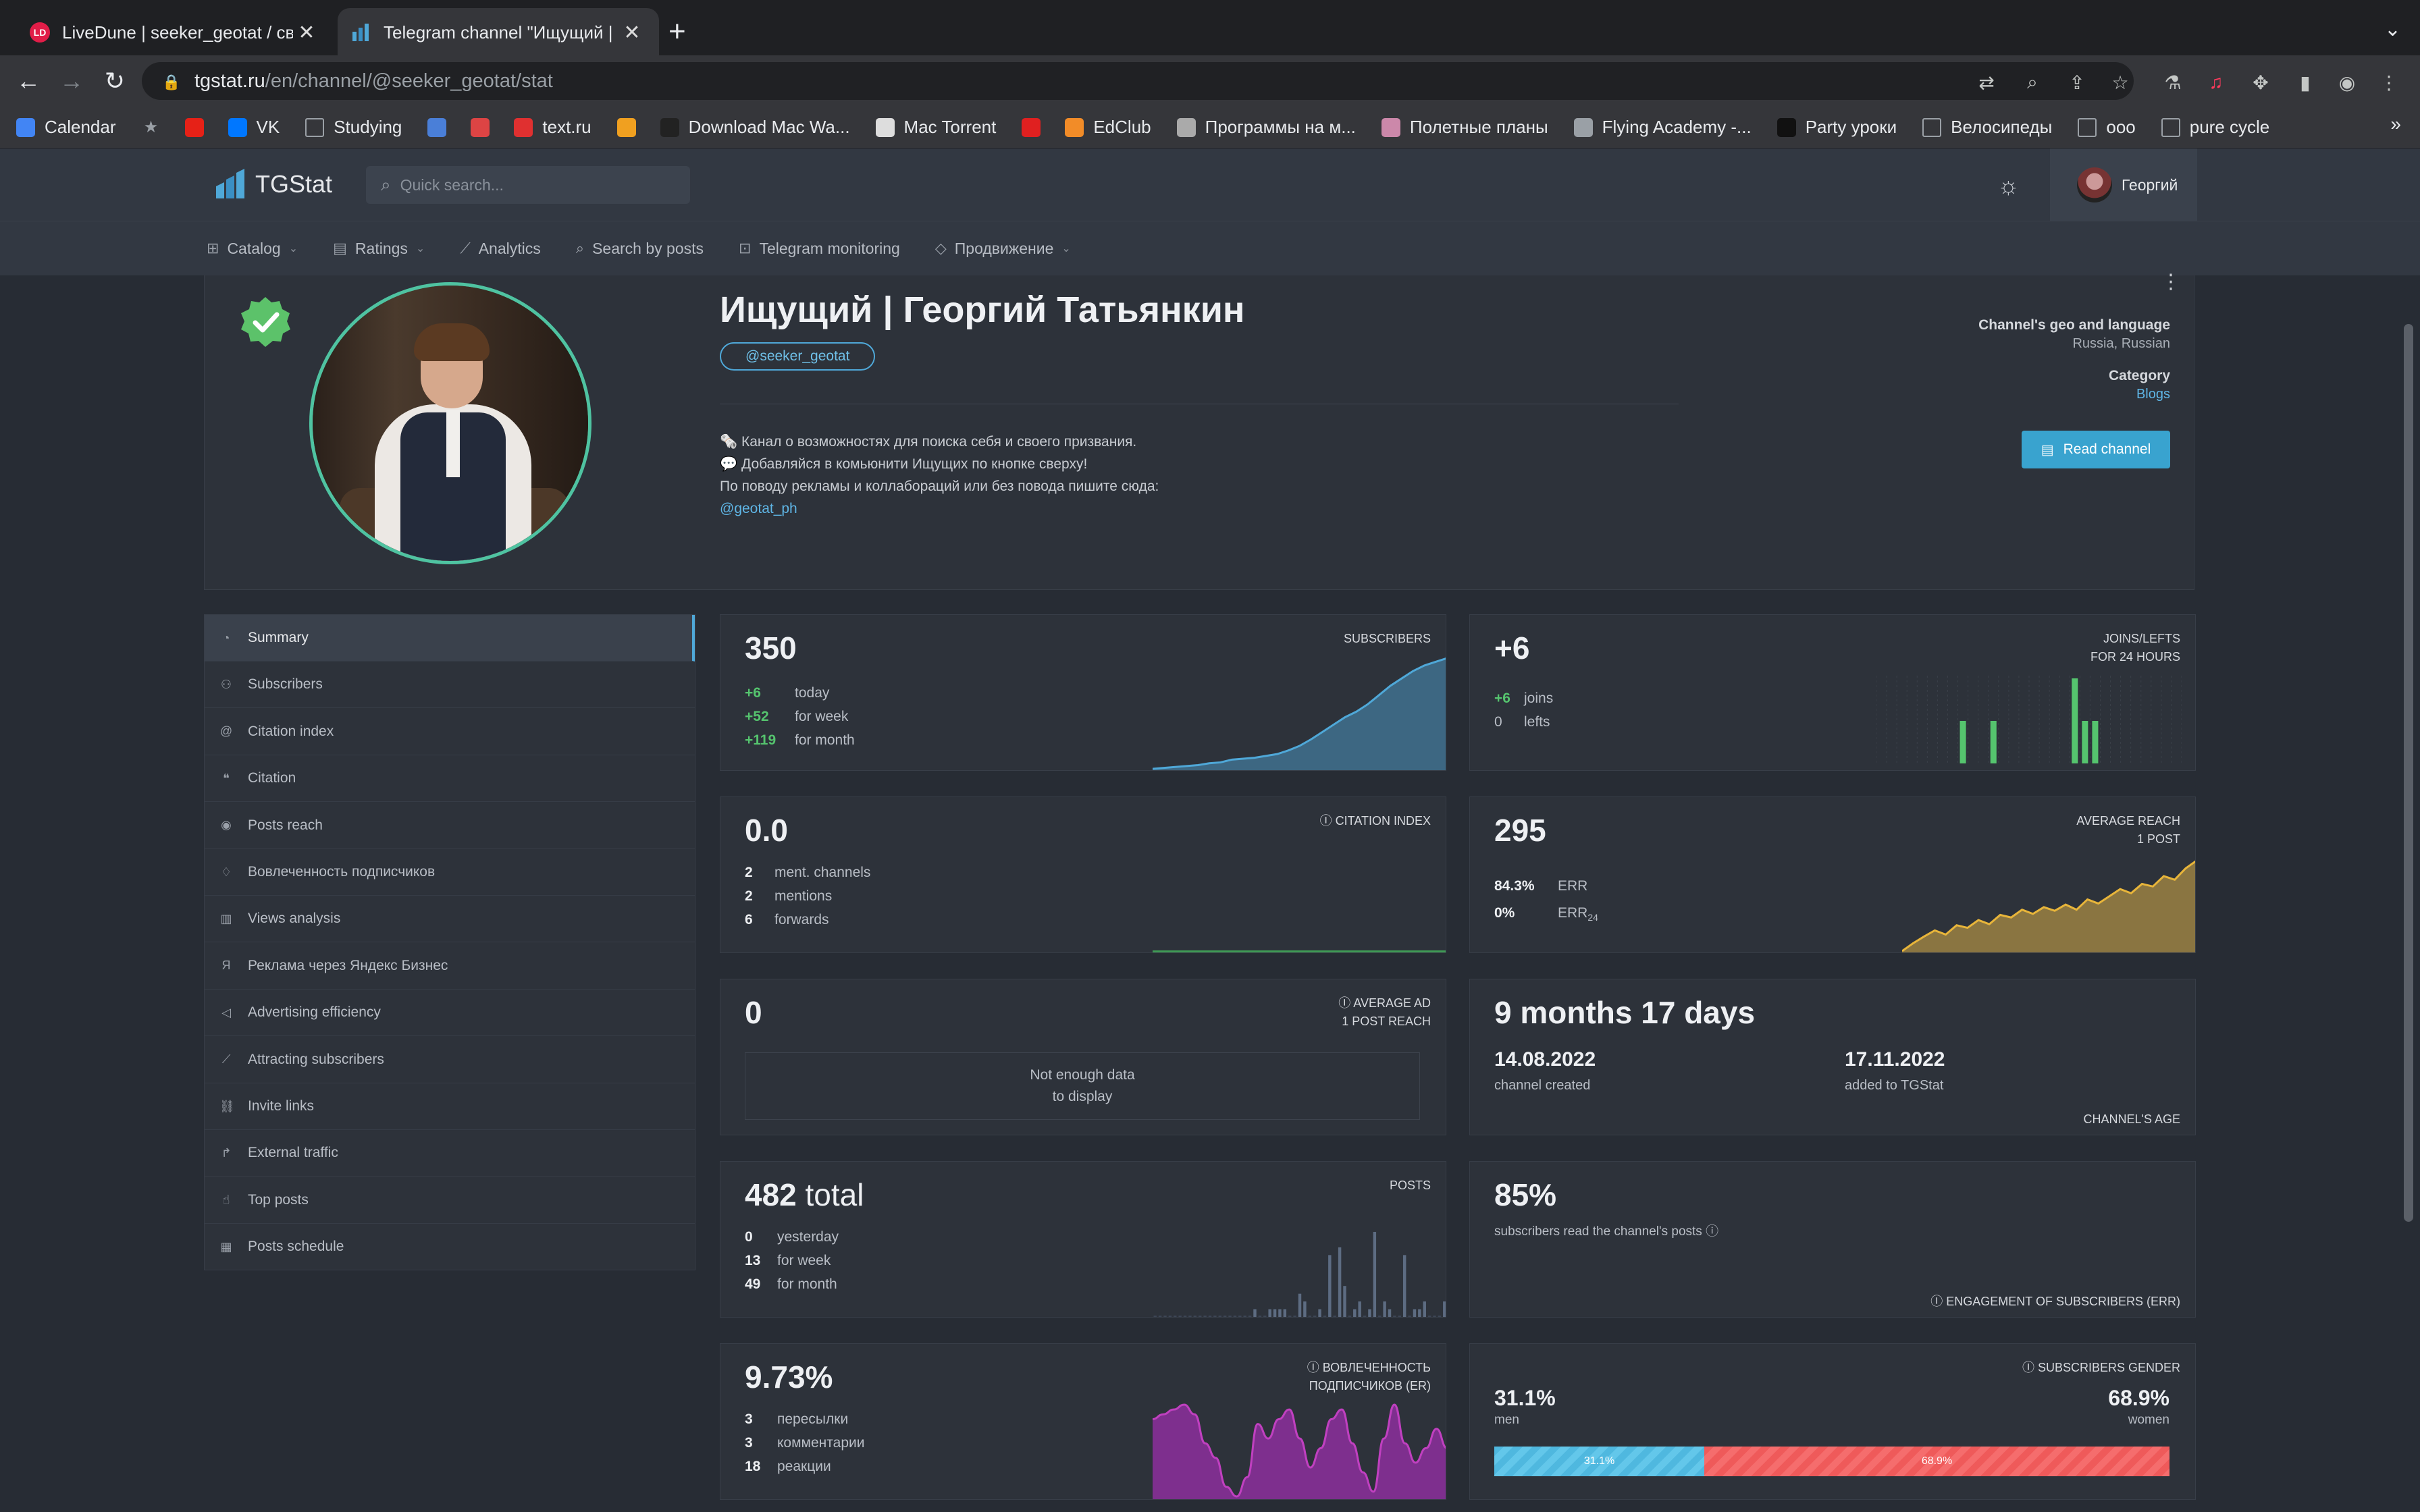  I want to click on bookmark-item: Велосипеды, so click(1987, 127).